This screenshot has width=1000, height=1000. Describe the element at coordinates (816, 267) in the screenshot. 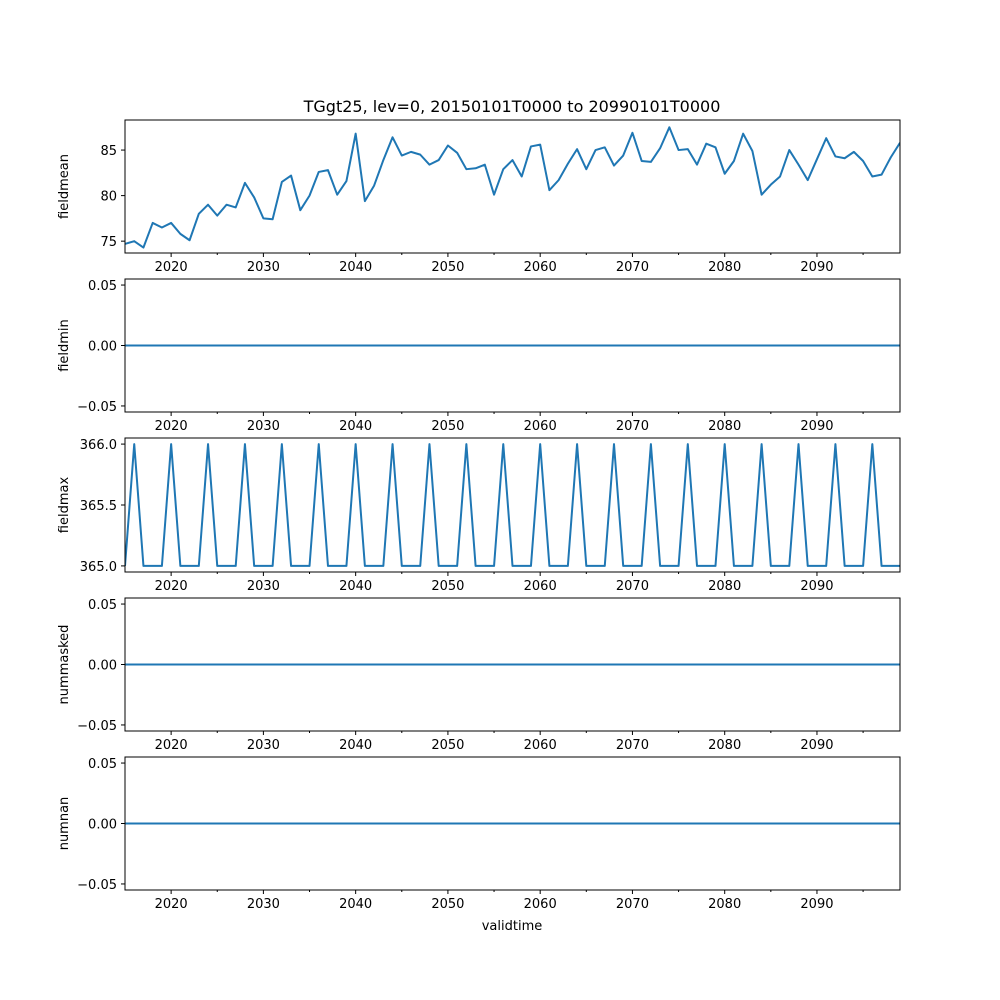

I see `fieldmean-x-tick-label: 2090` at that location.